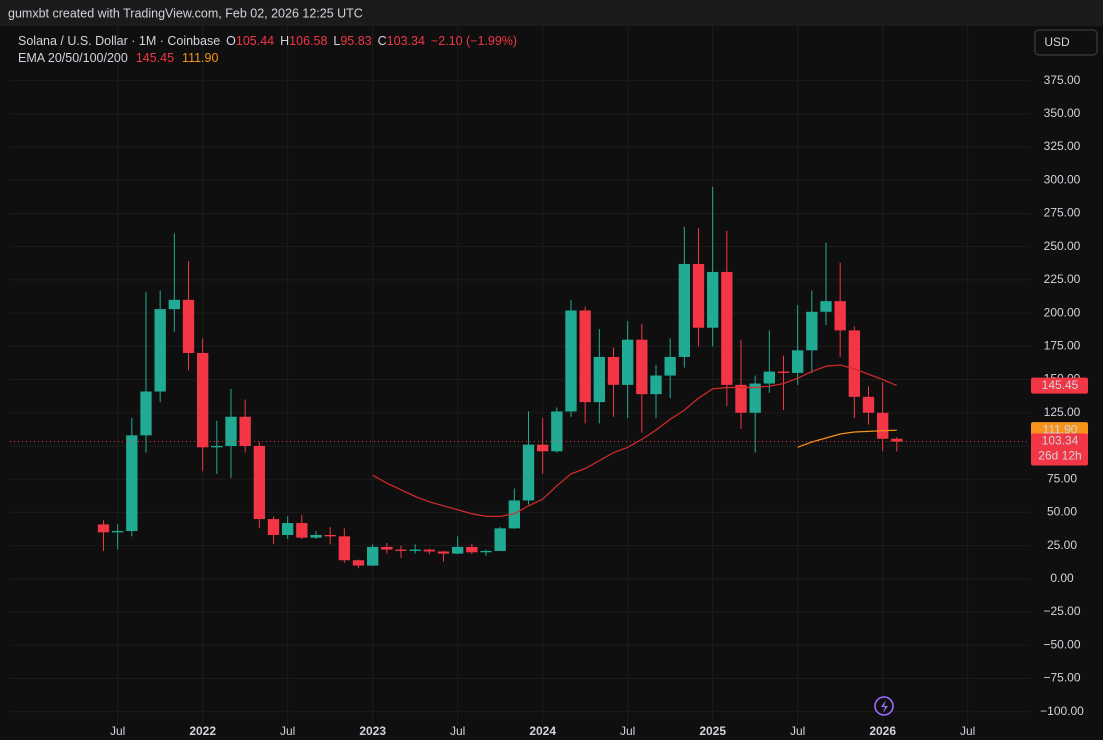  Describe the element at coordinates (1062, 146) in the screenshot. I see `y-tick-label: 325.00` at that location.